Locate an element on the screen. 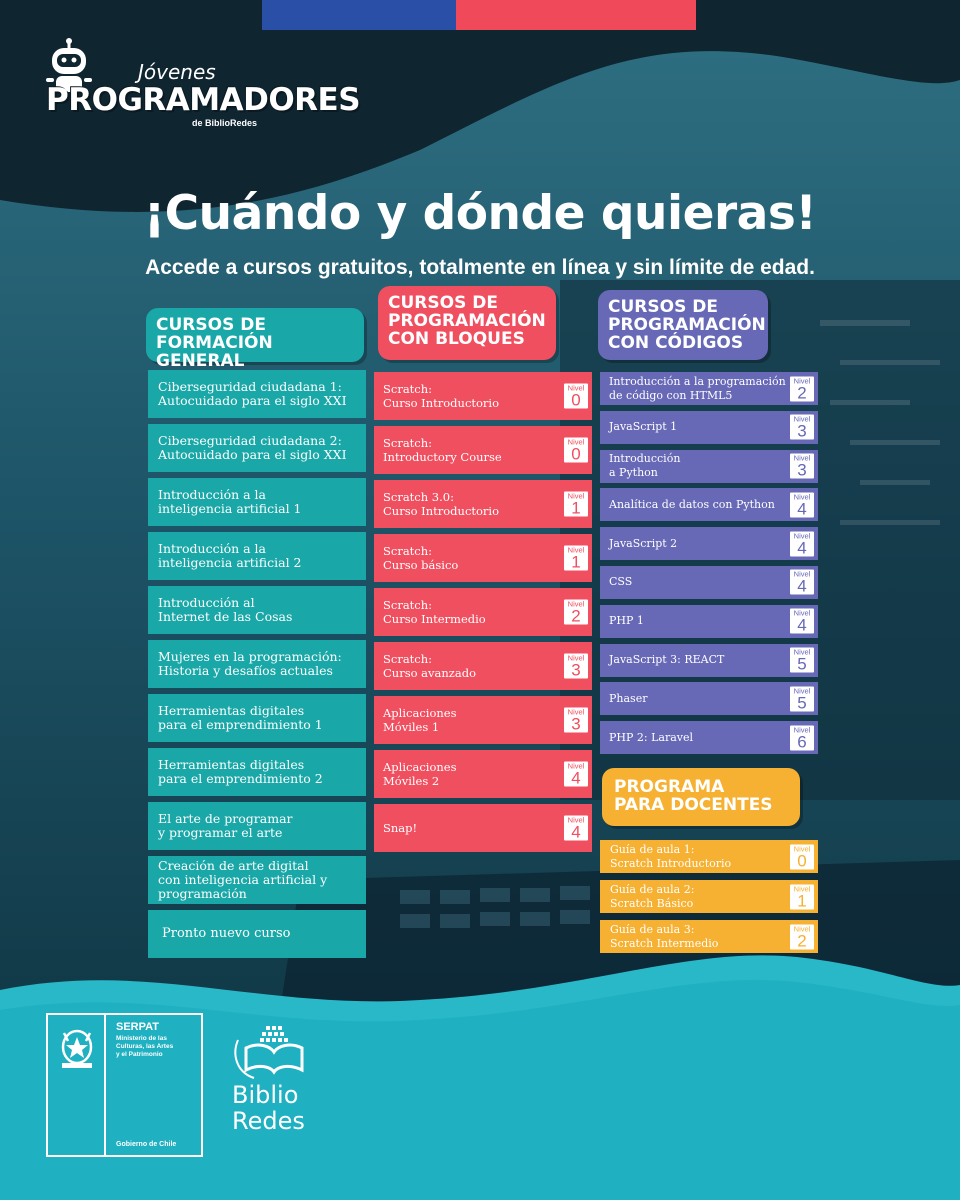  course-title-line: Autocuidado para el siglo XXI is located at coordinates (252, 400).